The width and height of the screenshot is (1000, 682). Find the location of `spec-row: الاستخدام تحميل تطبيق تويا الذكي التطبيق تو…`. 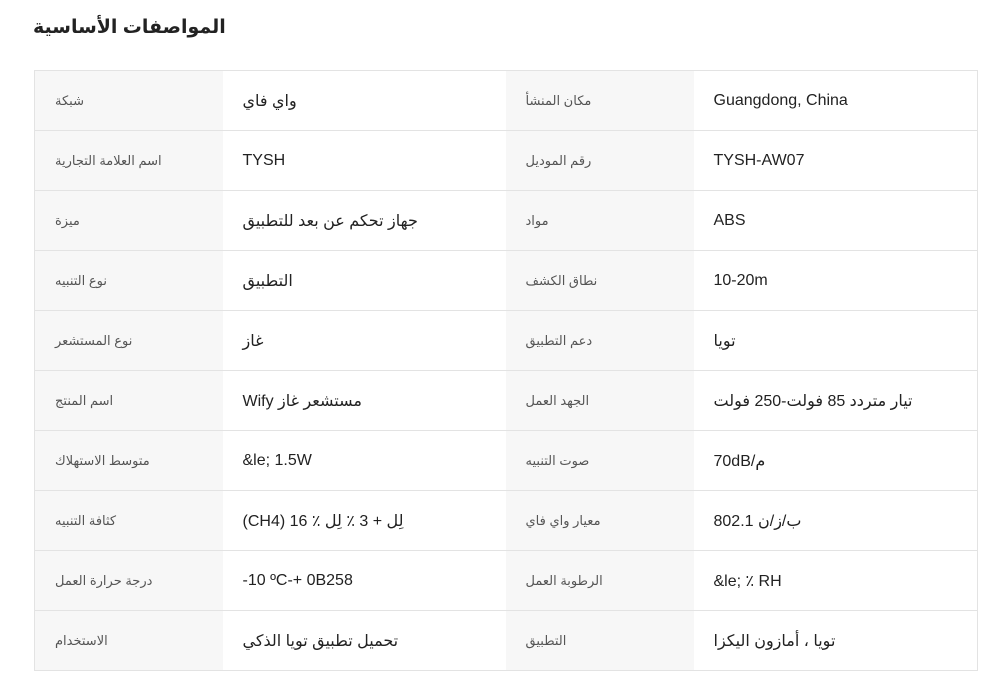

spec-row: الاستخدام تحميل تطبيق تويا الذكي التطبيق تو… is located at coordinates (506, 640).